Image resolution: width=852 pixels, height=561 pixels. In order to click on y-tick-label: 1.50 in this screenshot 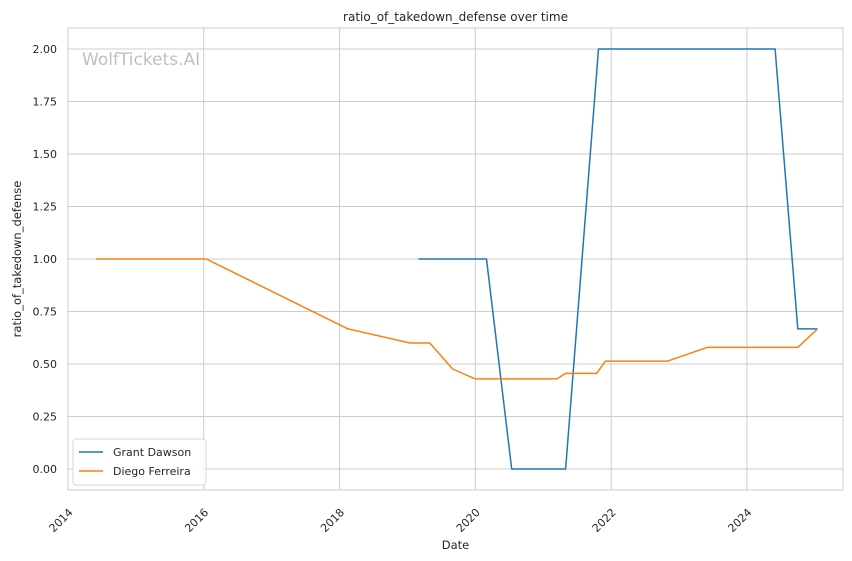, I will do `click(45, 154)`.